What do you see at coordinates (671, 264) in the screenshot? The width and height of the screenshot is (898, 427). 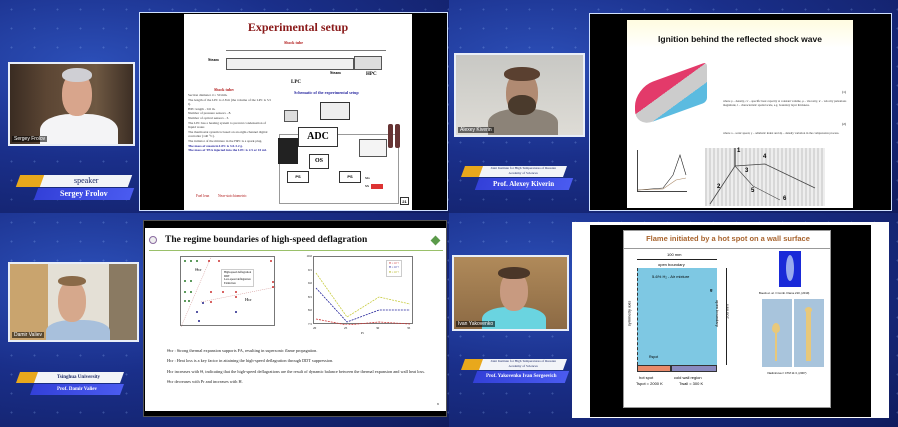 I see `top-boundary-label: open boundary` at bounding box center [671, 264].